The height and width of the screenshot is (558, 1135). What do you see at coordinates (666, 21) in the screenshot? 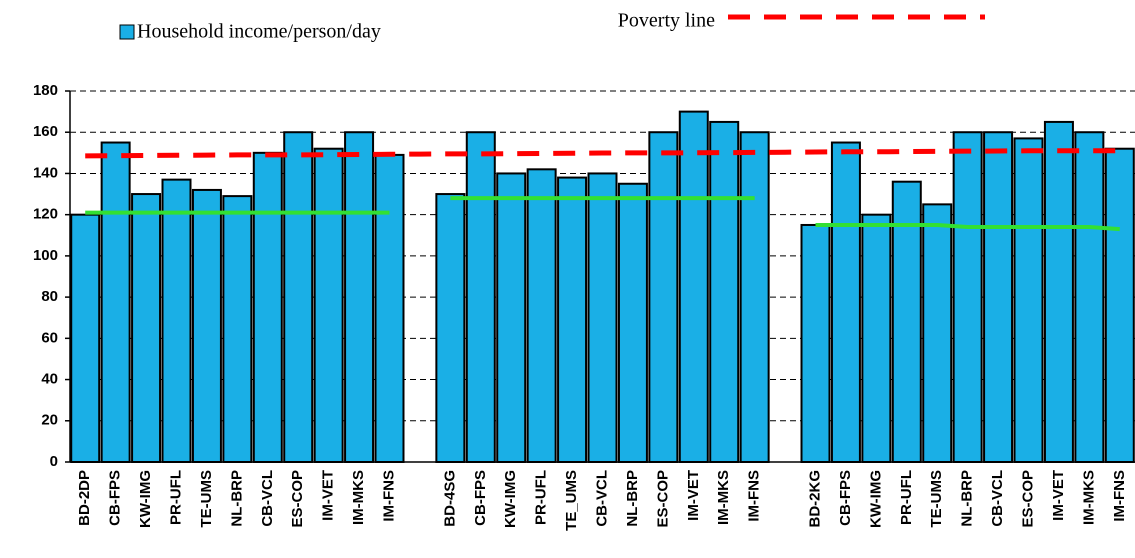
I see `legend-label: Poverty line` at bounding box center [666, 21].